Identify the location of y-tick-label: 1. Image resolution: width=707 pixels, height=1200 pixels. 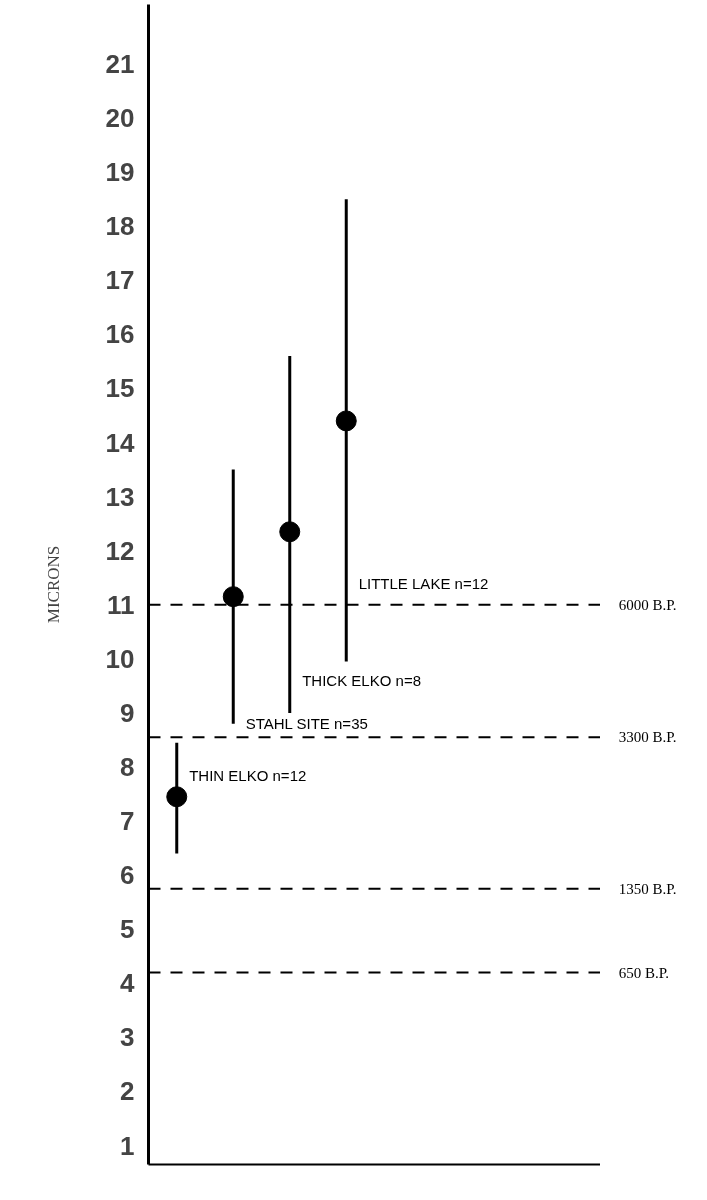
(127, 1145).